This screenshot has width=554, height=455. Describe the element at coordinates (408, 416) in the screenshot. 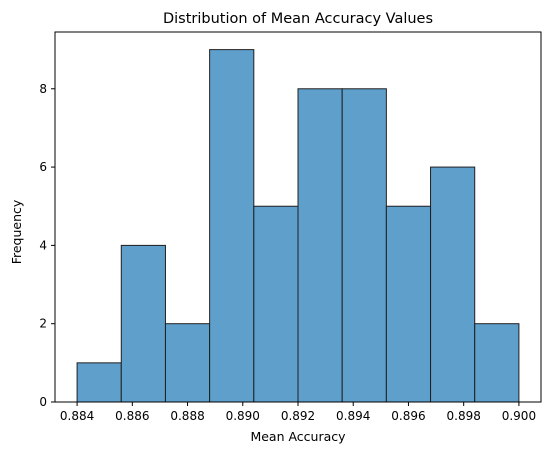

I see `x-tick-label: 0.896` at that location.